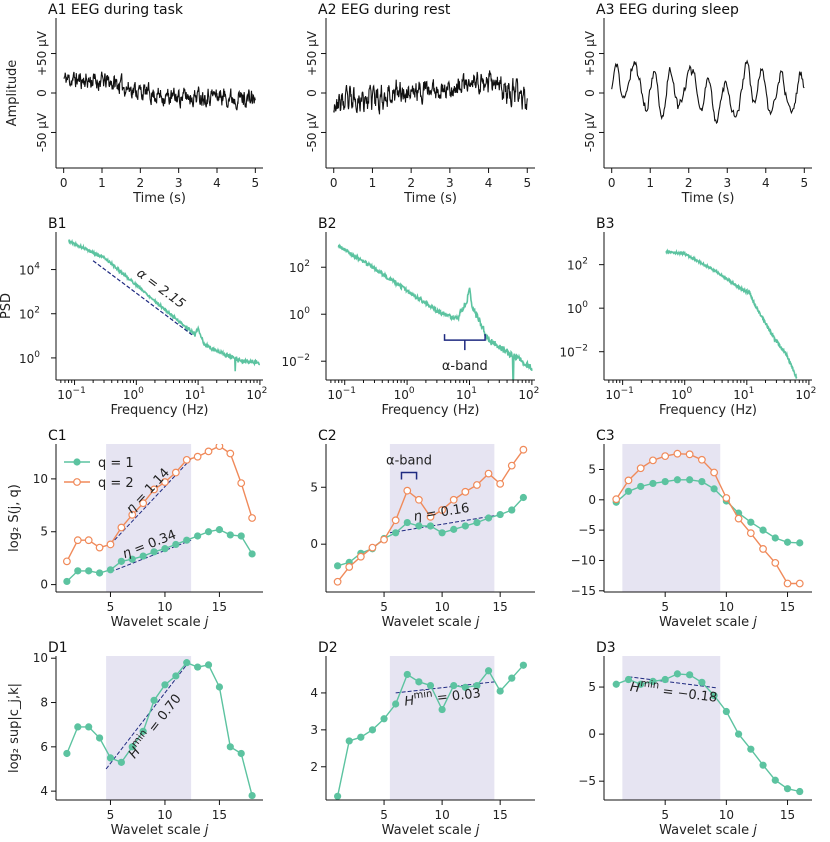  Describe the element at coordinates (44, 703) in the screenshot. I see `y-tick-label: 8` at that location.